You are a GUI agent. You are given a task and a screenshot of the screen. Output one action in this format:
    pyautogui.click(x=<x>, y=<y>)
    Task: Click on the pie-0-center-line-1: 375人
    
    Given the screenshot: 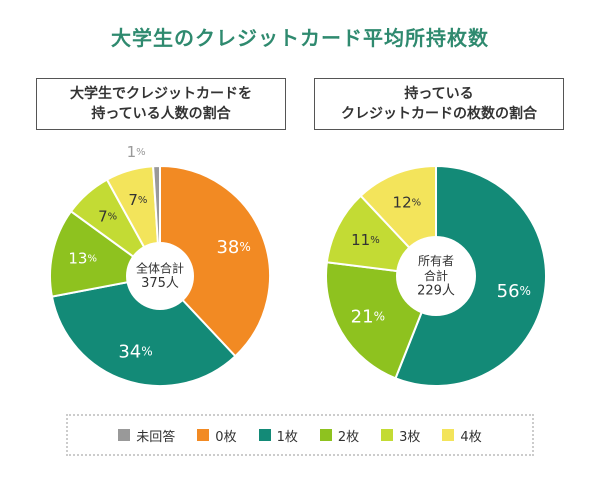 What is the action you would take?
    pyautogui.click(x=160, y=283)
    